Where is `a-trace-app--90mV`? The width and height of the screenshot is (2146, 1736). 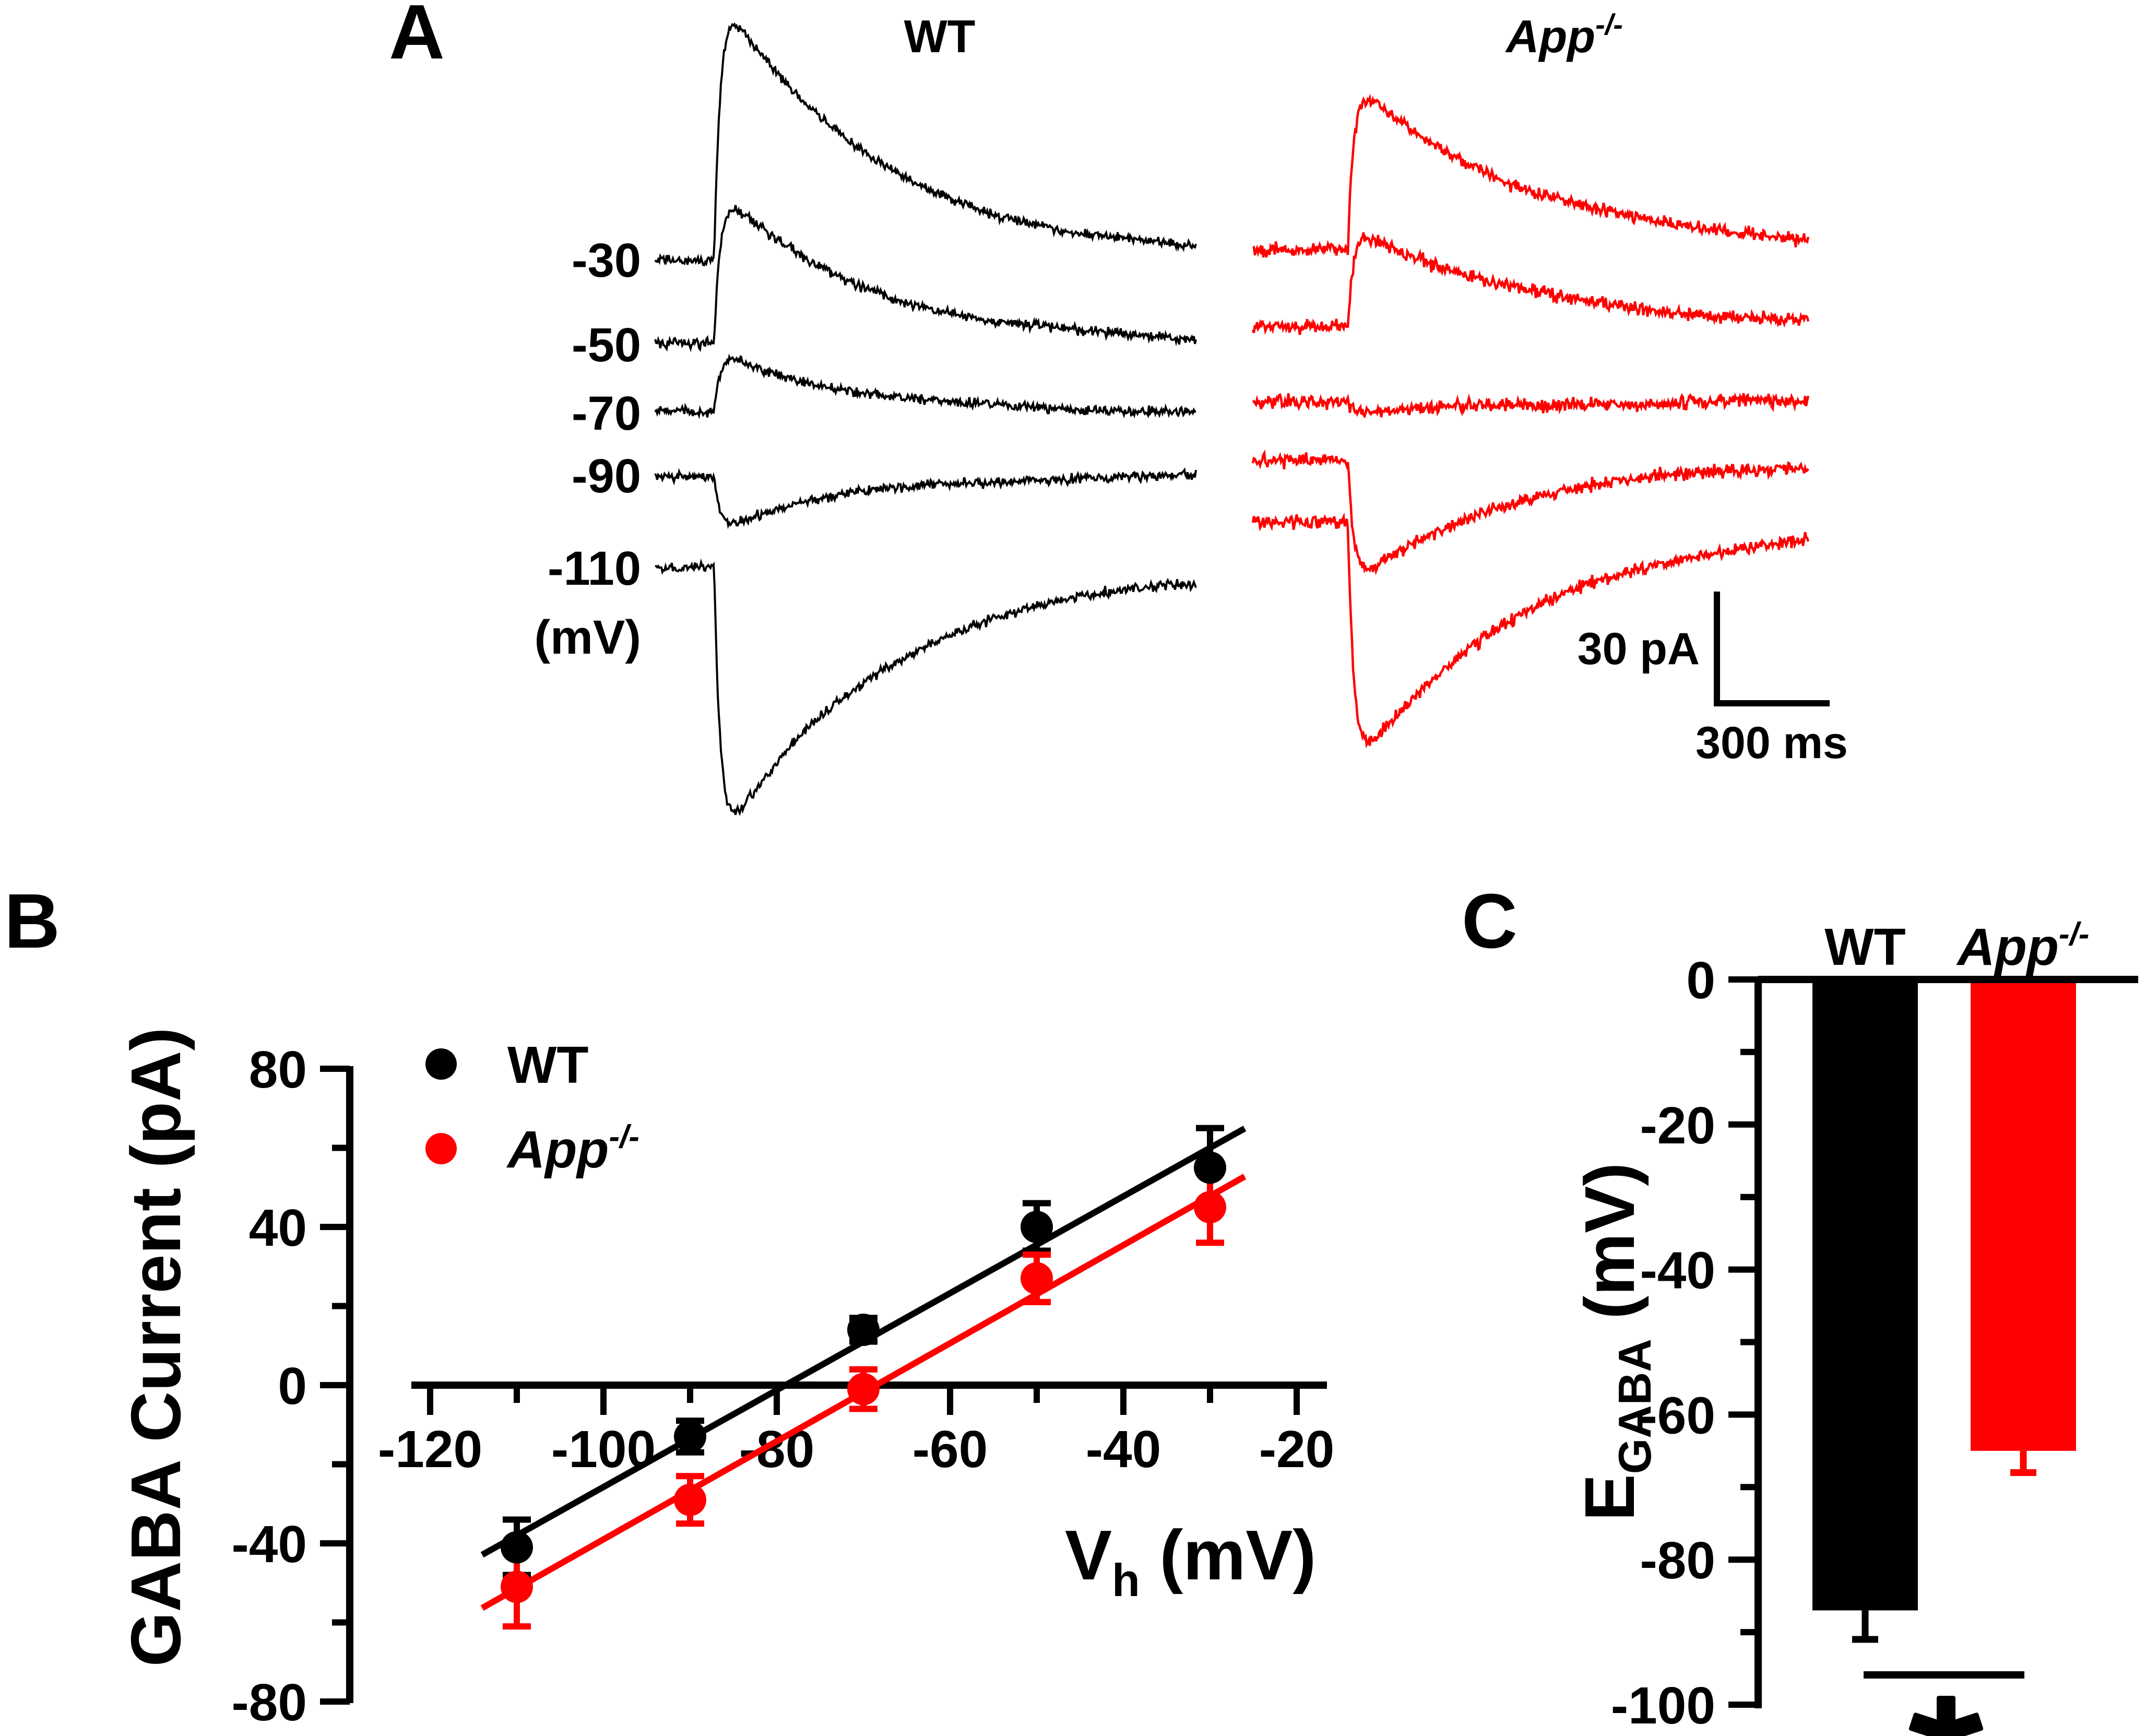 a-trace-app--90mV is located at coordinates (1530, 512).